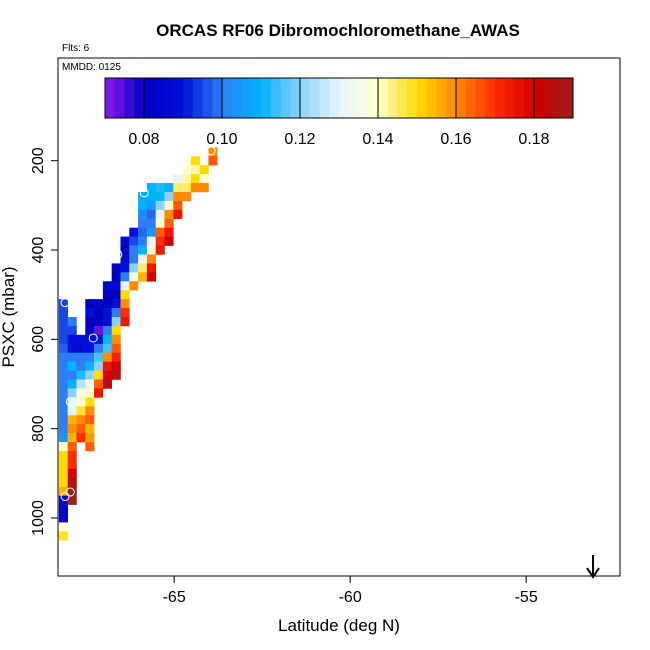  What do you see at coordinates (38, 250) in the screenshot?
I see `y-tick-label: 400` at bounding box center [38, 250].